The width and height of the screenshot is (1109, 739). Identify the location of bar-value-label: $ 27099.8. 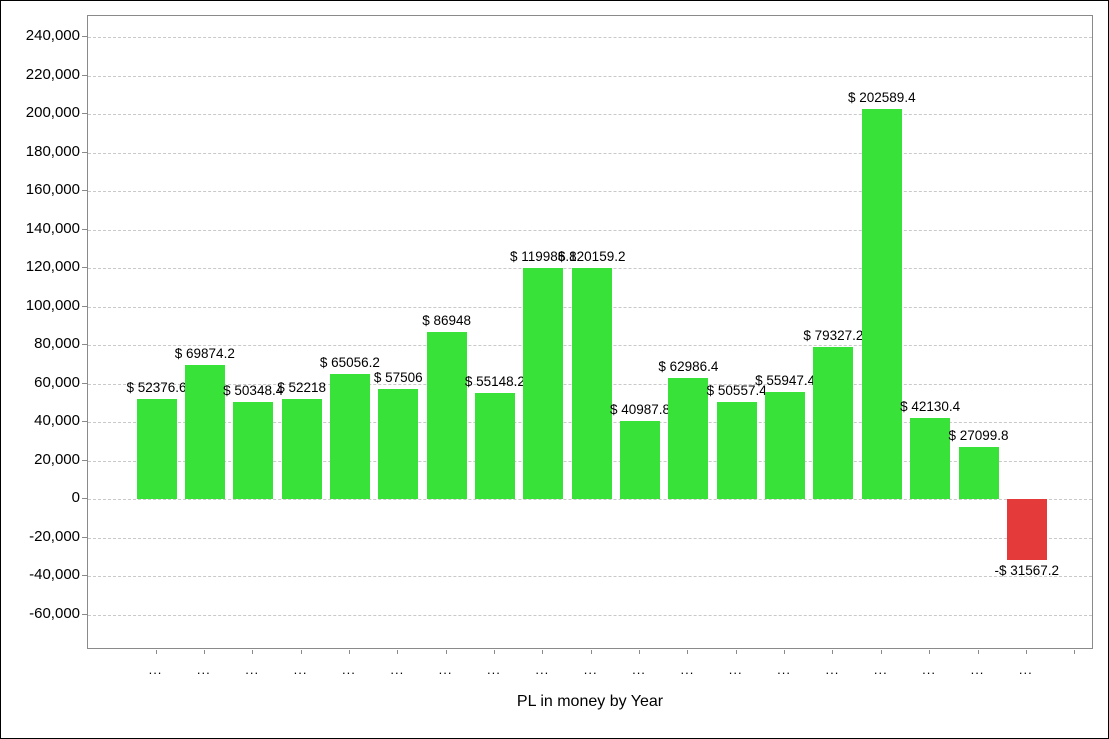
(978, 436).